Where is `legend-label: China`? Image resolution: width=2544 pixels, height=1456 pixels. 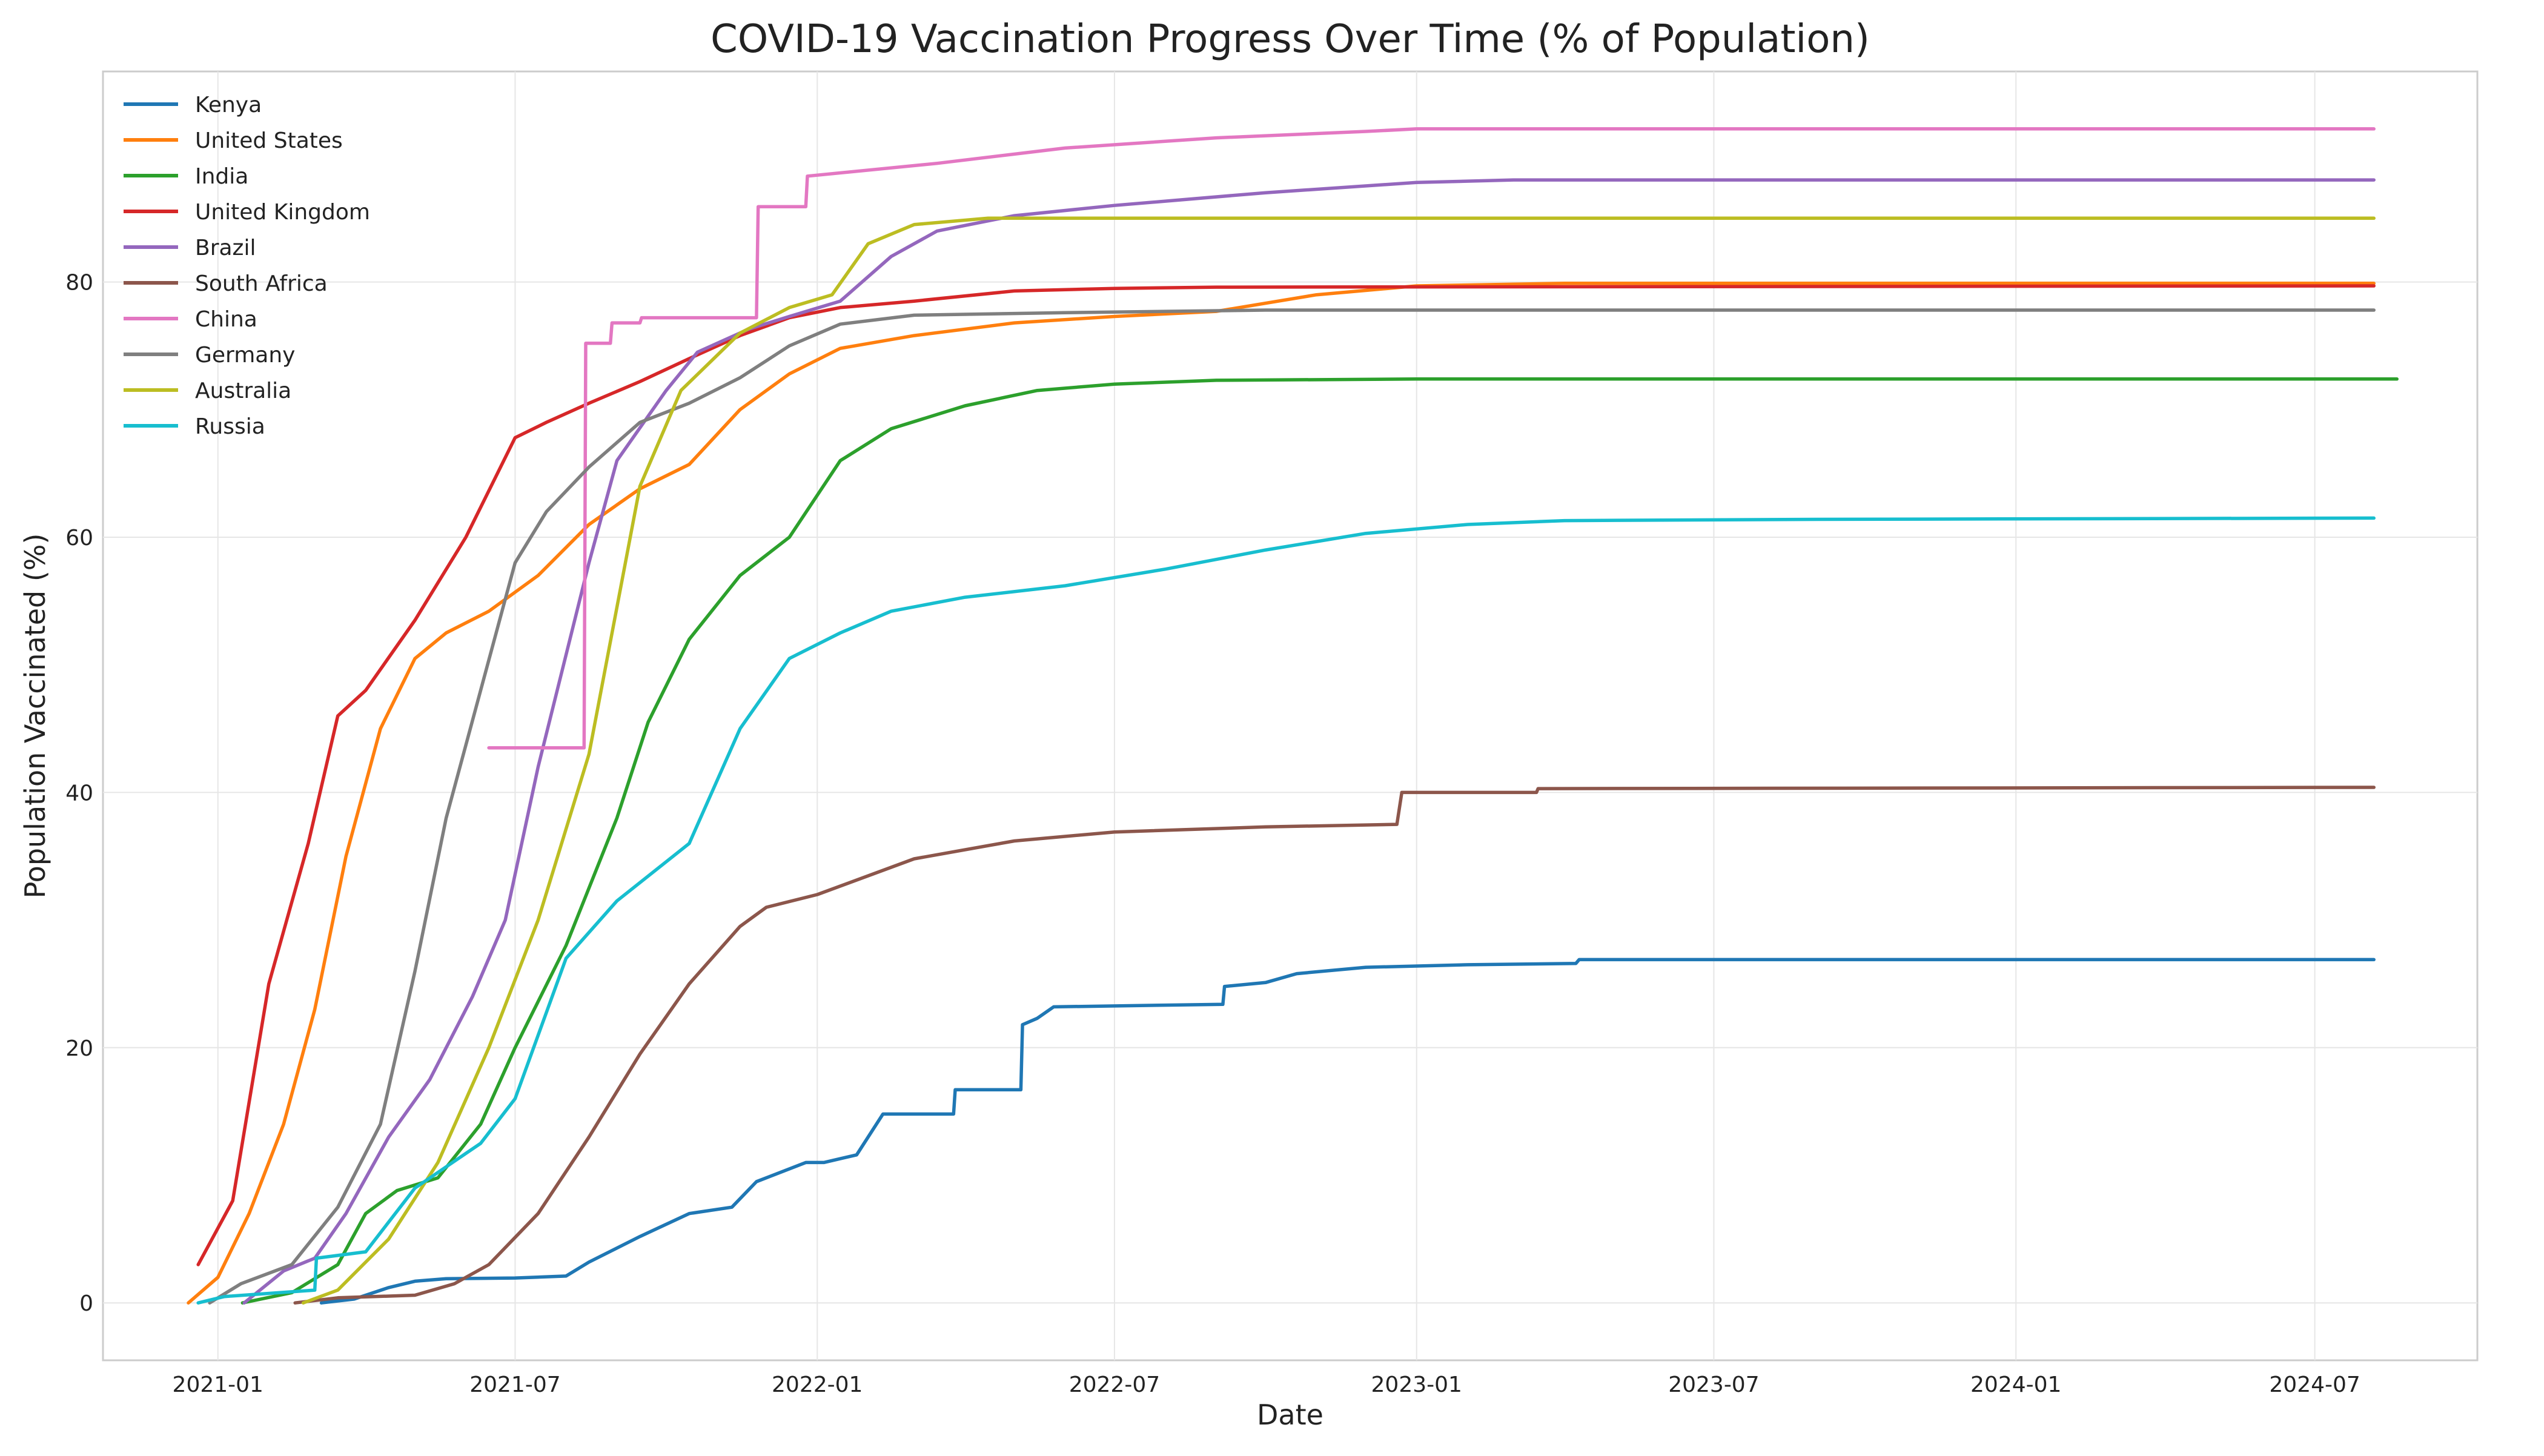
legend-label: China is located at coordinates (226, 319).